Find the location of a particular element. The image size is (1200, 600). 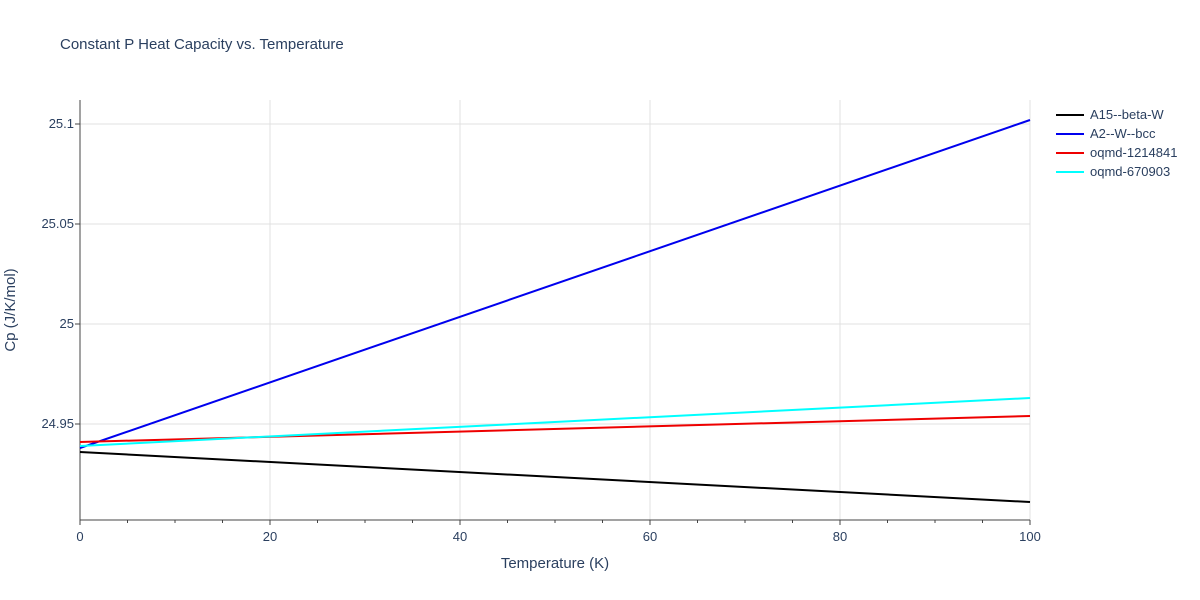

legend-item: oqmd-670903 is located at coordinates (1113, 171).